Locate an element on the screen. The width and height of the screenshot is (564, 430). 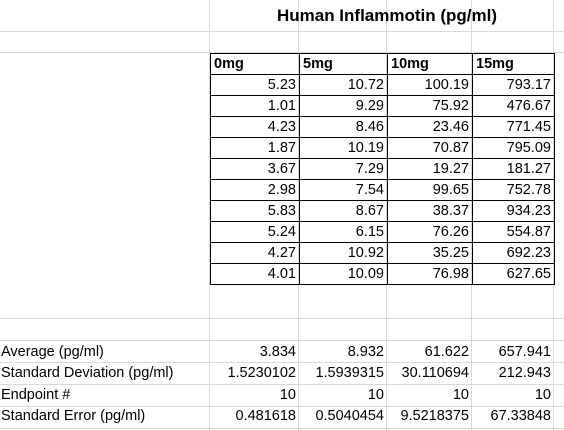
data-cell: 10.19 is located at coordinates (343, 148).